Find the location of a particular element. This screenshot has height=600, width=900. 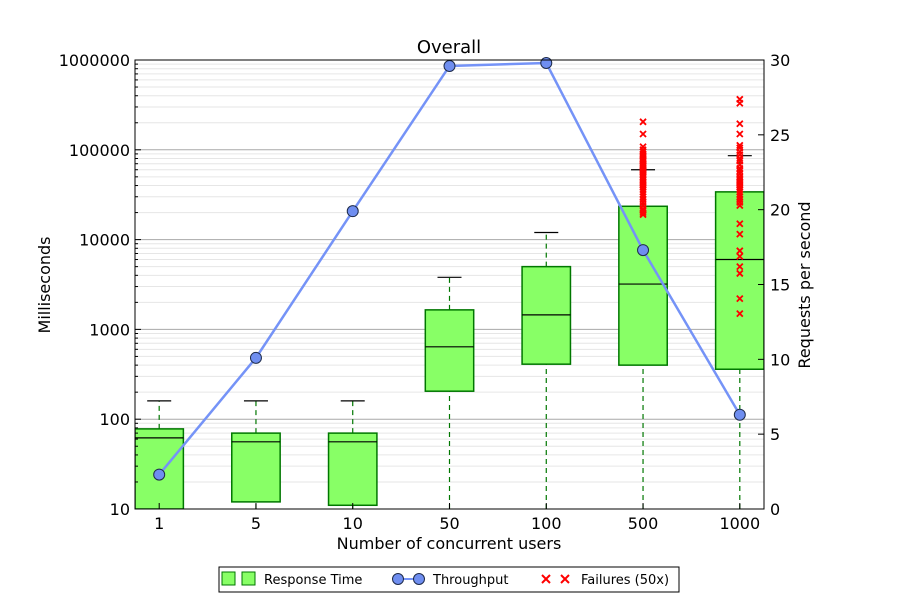

x-tick-label: 5 is located at coordinates (256, 523).